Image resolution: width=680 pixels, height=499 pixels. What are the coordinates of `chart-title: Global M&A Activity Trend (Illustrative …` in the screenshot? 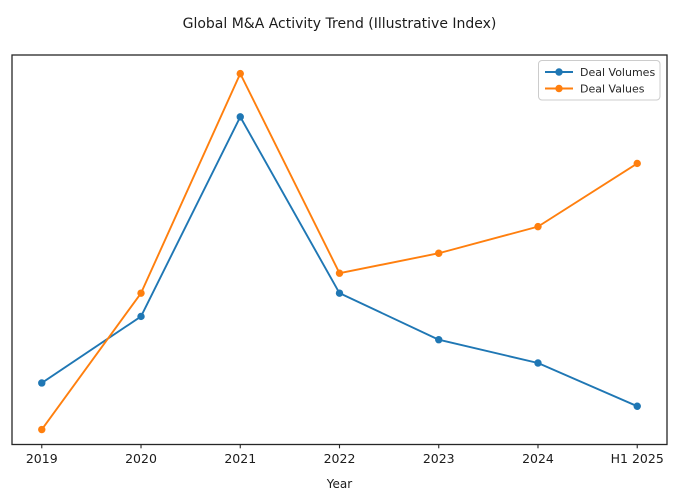 It's located at (340, 24).